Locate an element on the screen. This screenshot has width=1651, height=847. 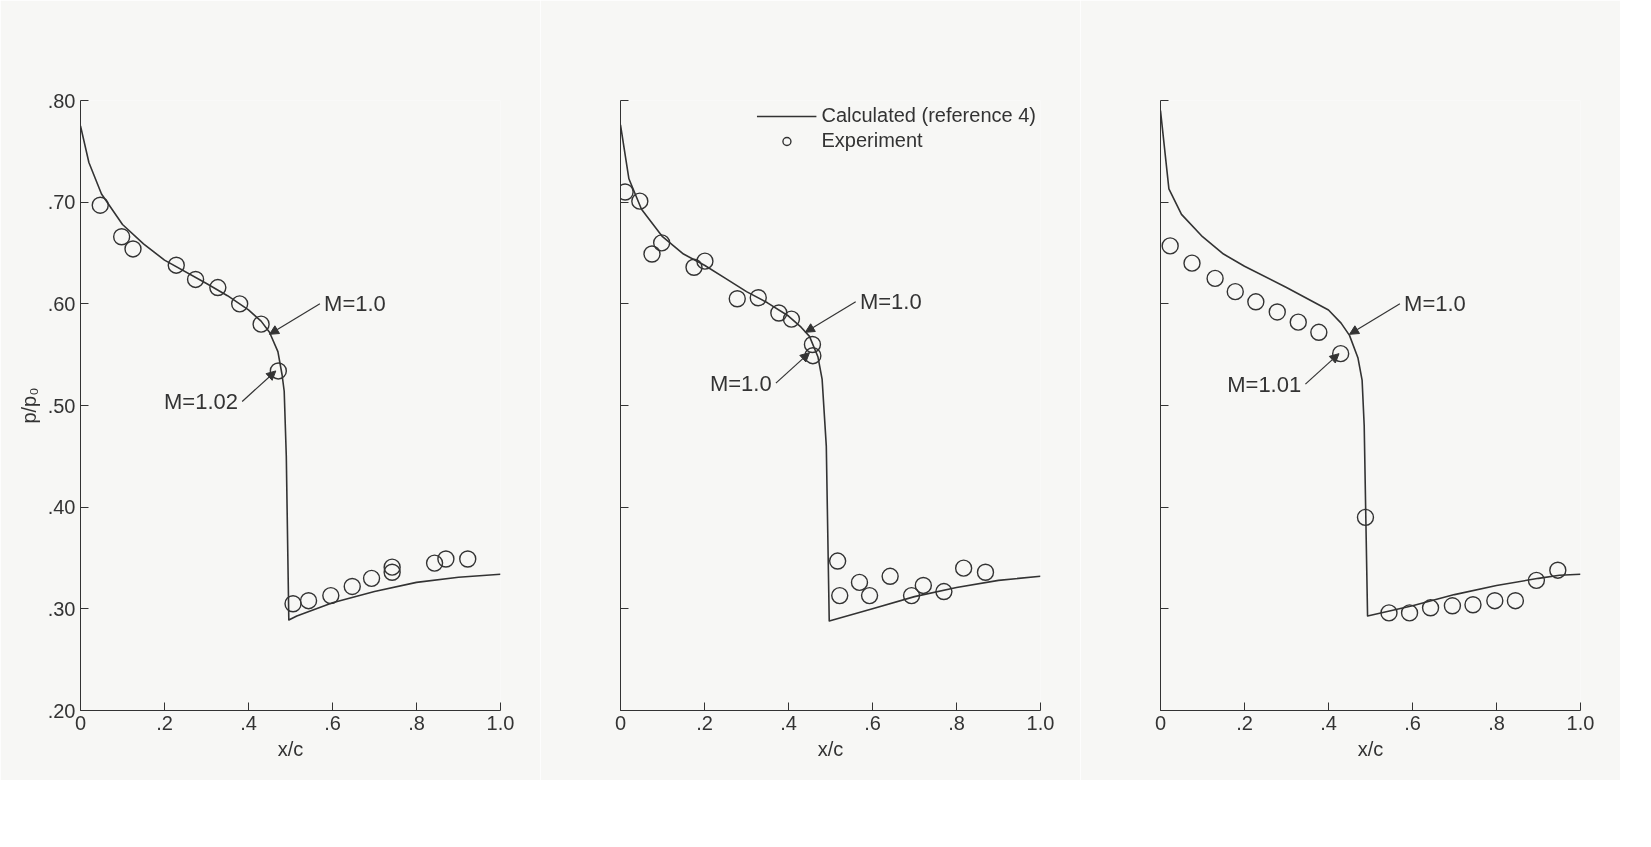
legend-label: Experiment is located at coordinates (872, 140).